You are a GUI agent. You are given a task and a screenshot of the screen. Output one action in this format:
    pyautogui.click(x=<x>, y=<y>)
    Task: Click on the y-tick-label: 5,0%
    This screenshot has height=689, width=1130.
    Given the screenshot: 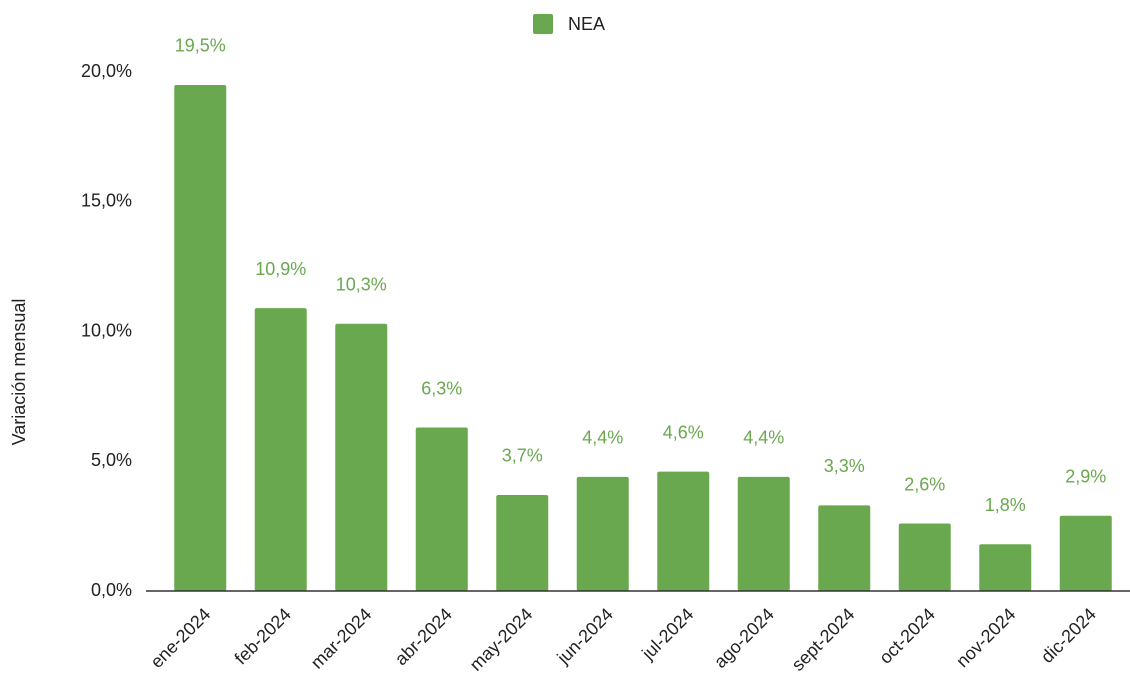 What is the action you would take?
    pyautogui.click(x=111, y=460)
    